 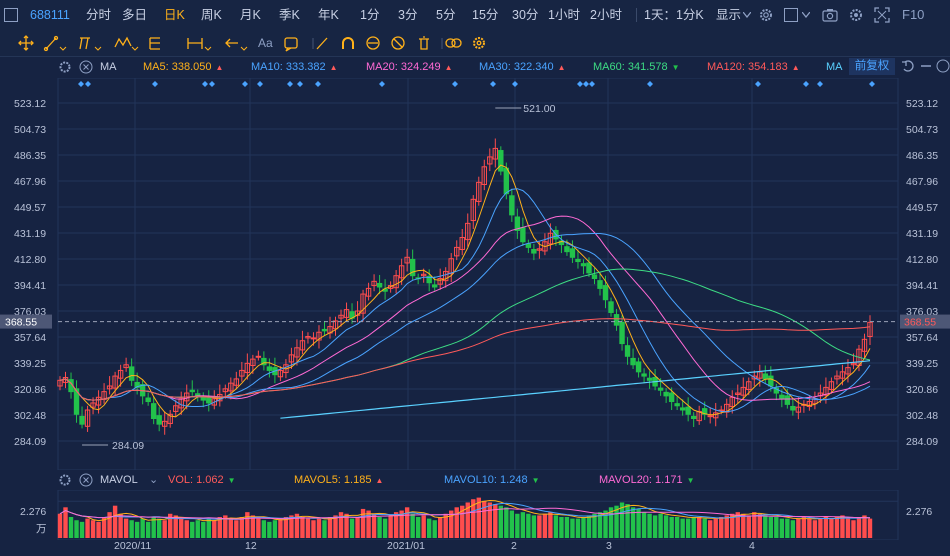 What do you see at coordinates (926, 66) in the screenshot?
I see `minus-icon` at bounding box center [926, 66].